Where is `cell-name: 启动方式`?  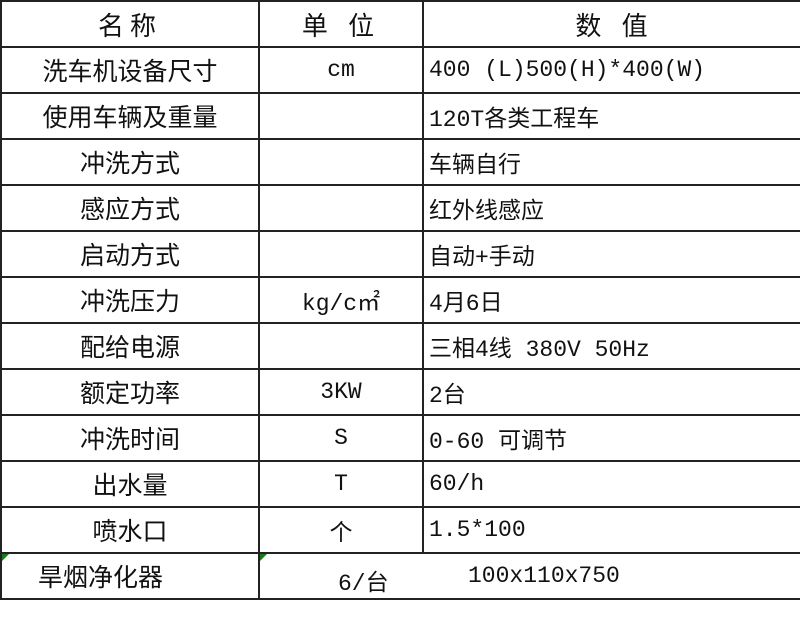 cell-name: 启动方式 is located at coordinates (130, 254).